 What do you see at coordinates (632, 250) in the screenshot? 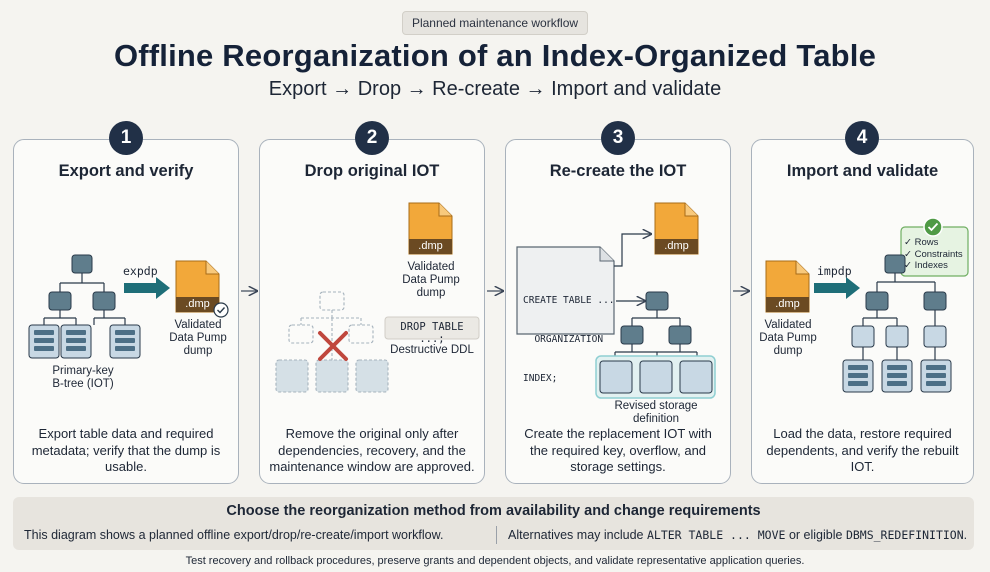
I see `arrow-to-dump-icon` at bounding box center [632, 250].